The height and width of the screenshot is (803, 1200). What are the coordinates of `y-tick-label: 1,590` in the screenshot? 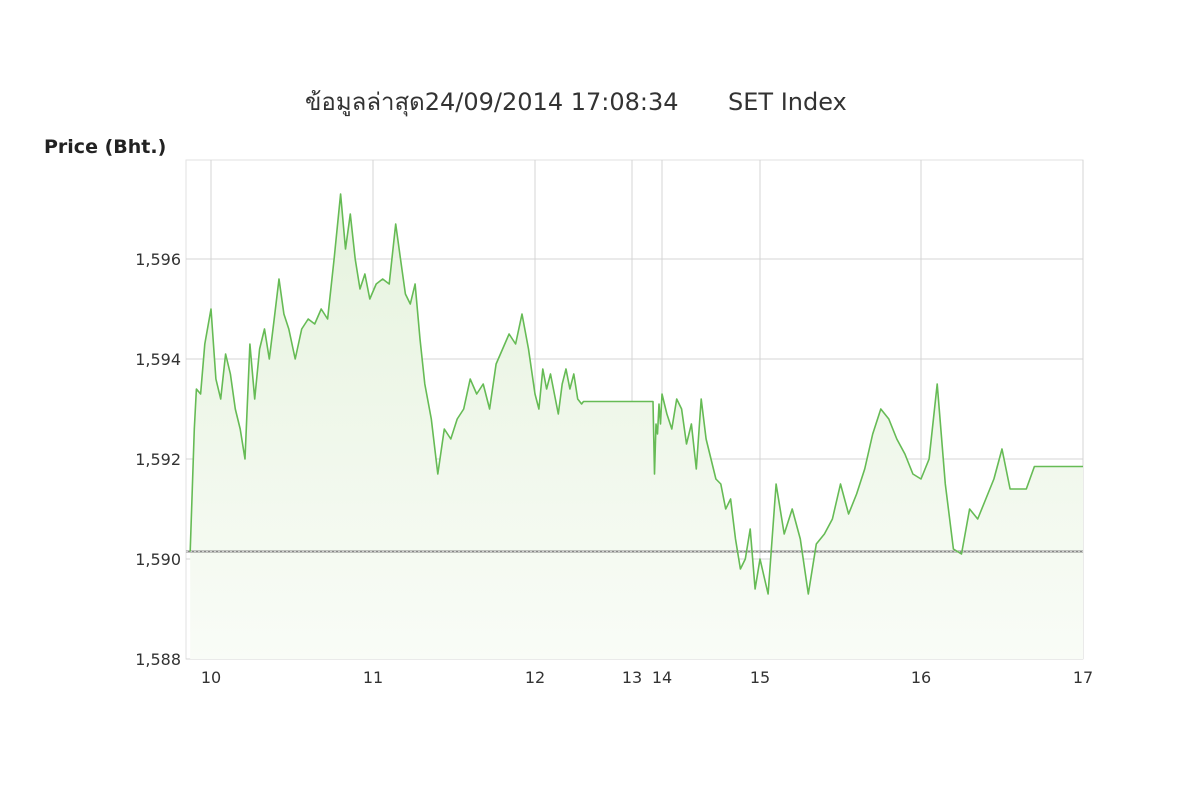 It's located at (158, 559).